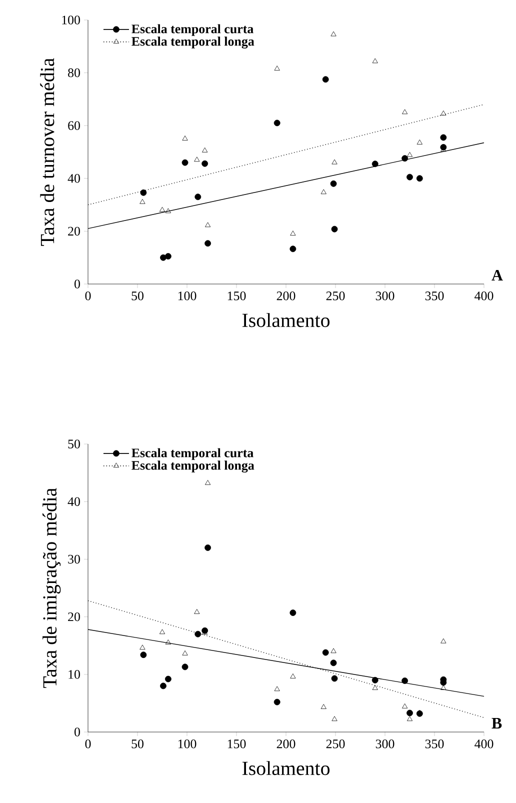 The width and height of the screenshot is (516, 803). Describe the element at coordinates (497, 723) in the screenshot. I see `text: B` at that location.